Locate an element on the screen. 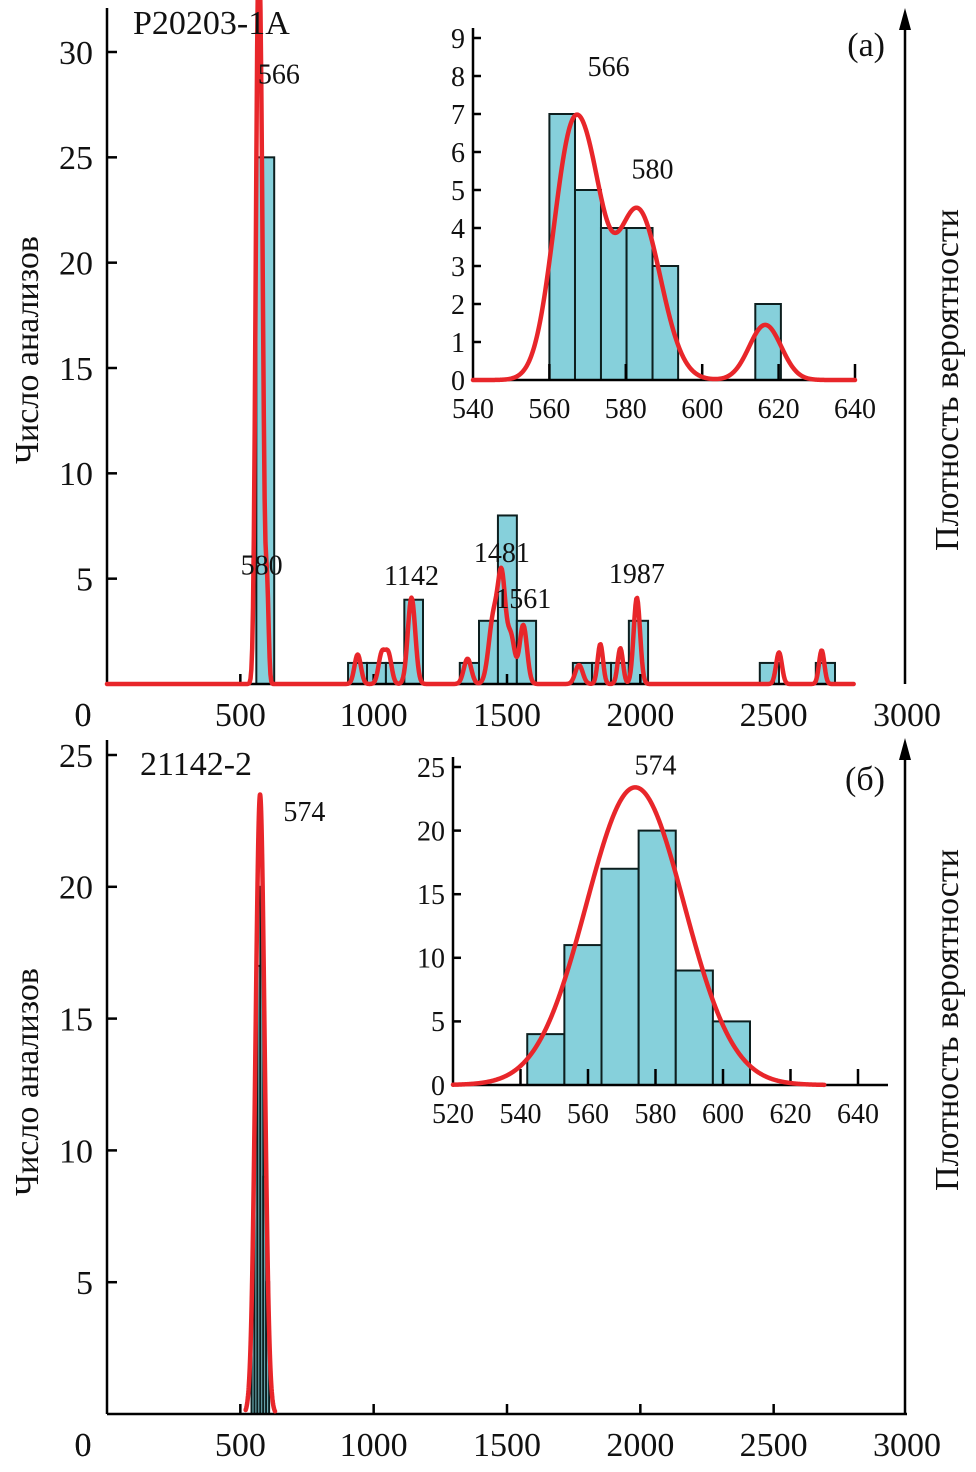 This screenshot has width=976, height=1472. x-tick-label: 520 is located at coordinates (453, 1114).